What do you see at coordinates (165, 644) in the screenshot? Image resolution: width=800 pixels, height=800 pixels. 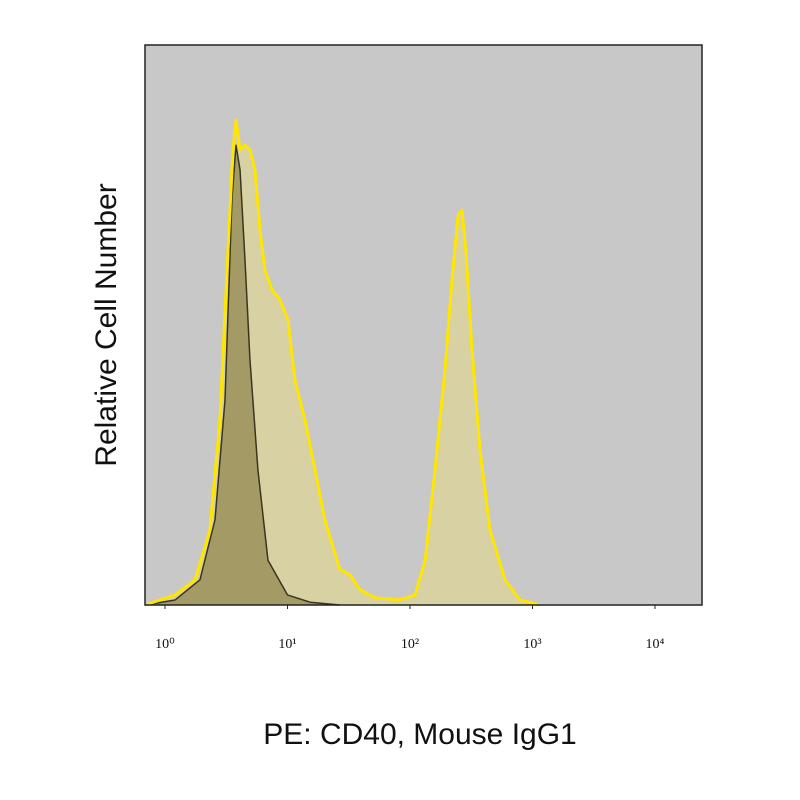 I see `x-tick-label: 10⁰` at bounding box center [165, 644].